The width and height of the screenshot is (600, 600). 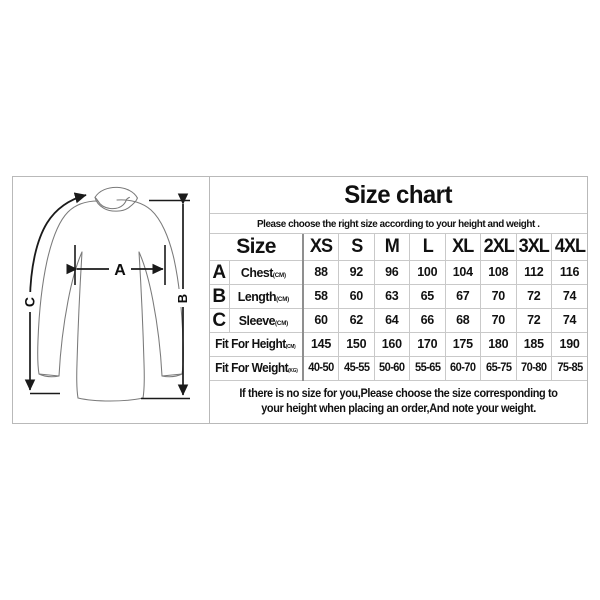 I want to click on cell-length-2xl: 70, so click(x=498, y=296).